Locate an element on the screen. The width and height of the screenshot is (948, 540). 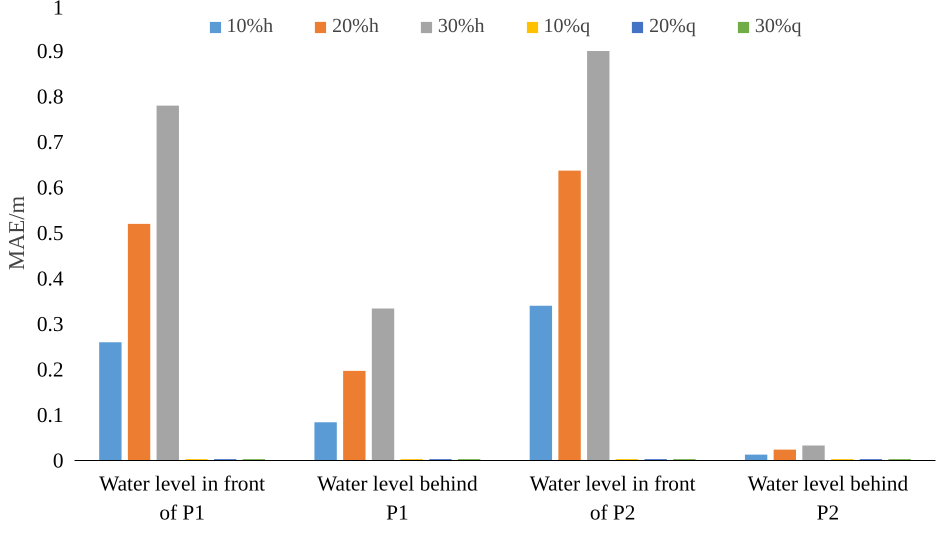
y-tick-label: 0.4 is located at coordinates (50, 278).